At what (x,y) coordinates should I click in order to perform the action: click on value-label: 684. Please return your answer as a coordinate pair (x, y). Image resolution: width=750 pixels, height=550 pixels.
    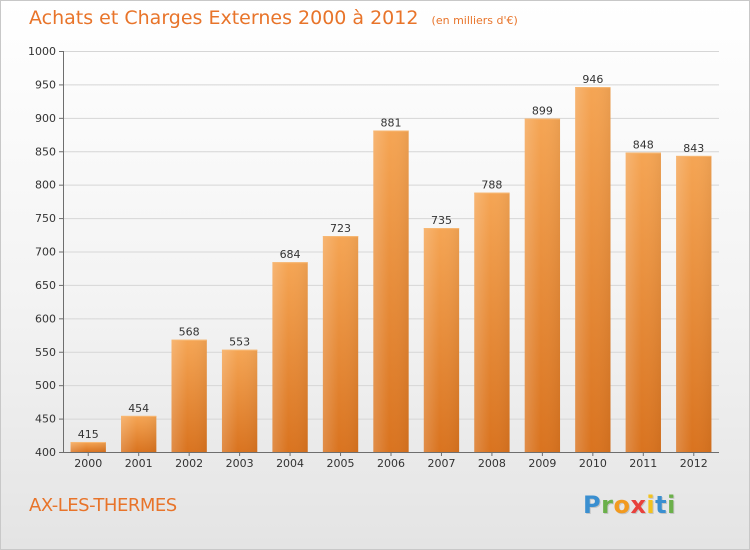
    Looking at the image, I should click on (290, 254).